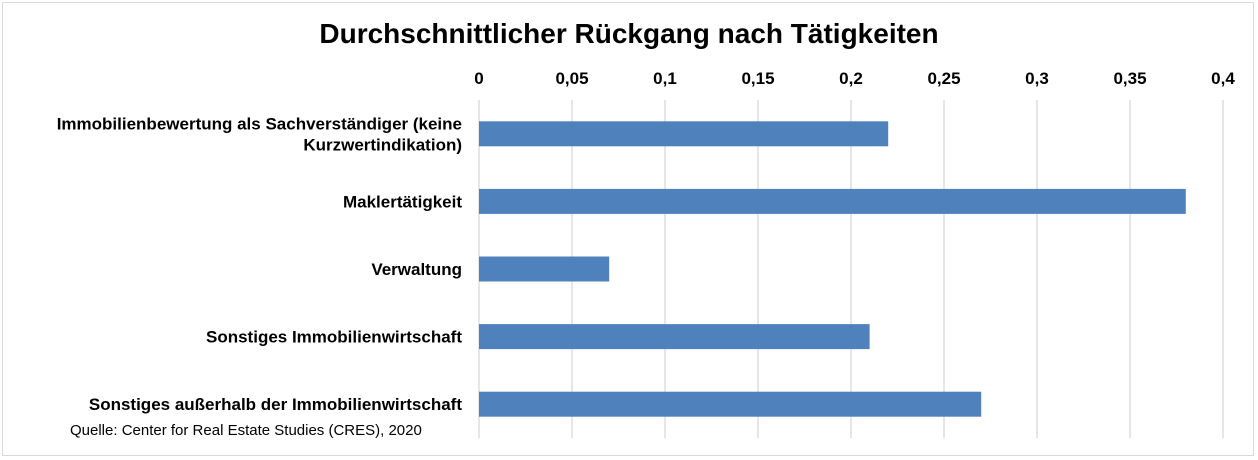 This screenshot has width=1258, height=460. Describe the element at coordinates (1037, 78) in the screenshot. I see `x-tick-label: 0,3` at that location.